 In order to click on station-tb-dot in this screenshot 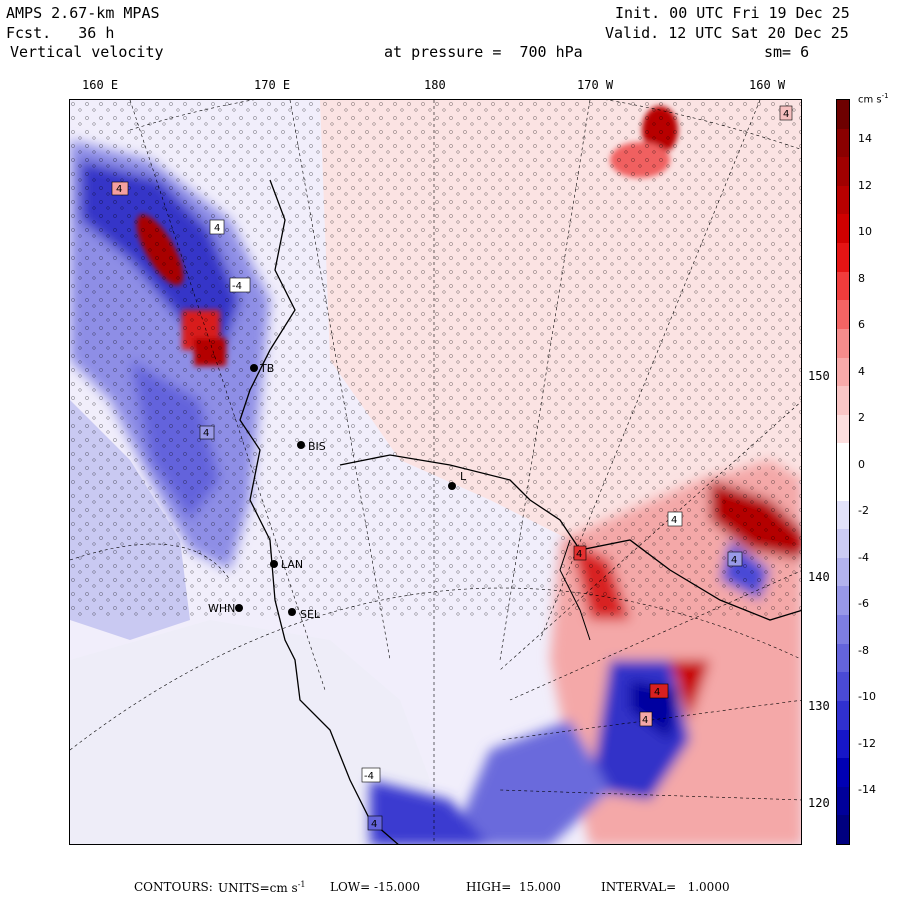, I will do `click(254, 368)`.